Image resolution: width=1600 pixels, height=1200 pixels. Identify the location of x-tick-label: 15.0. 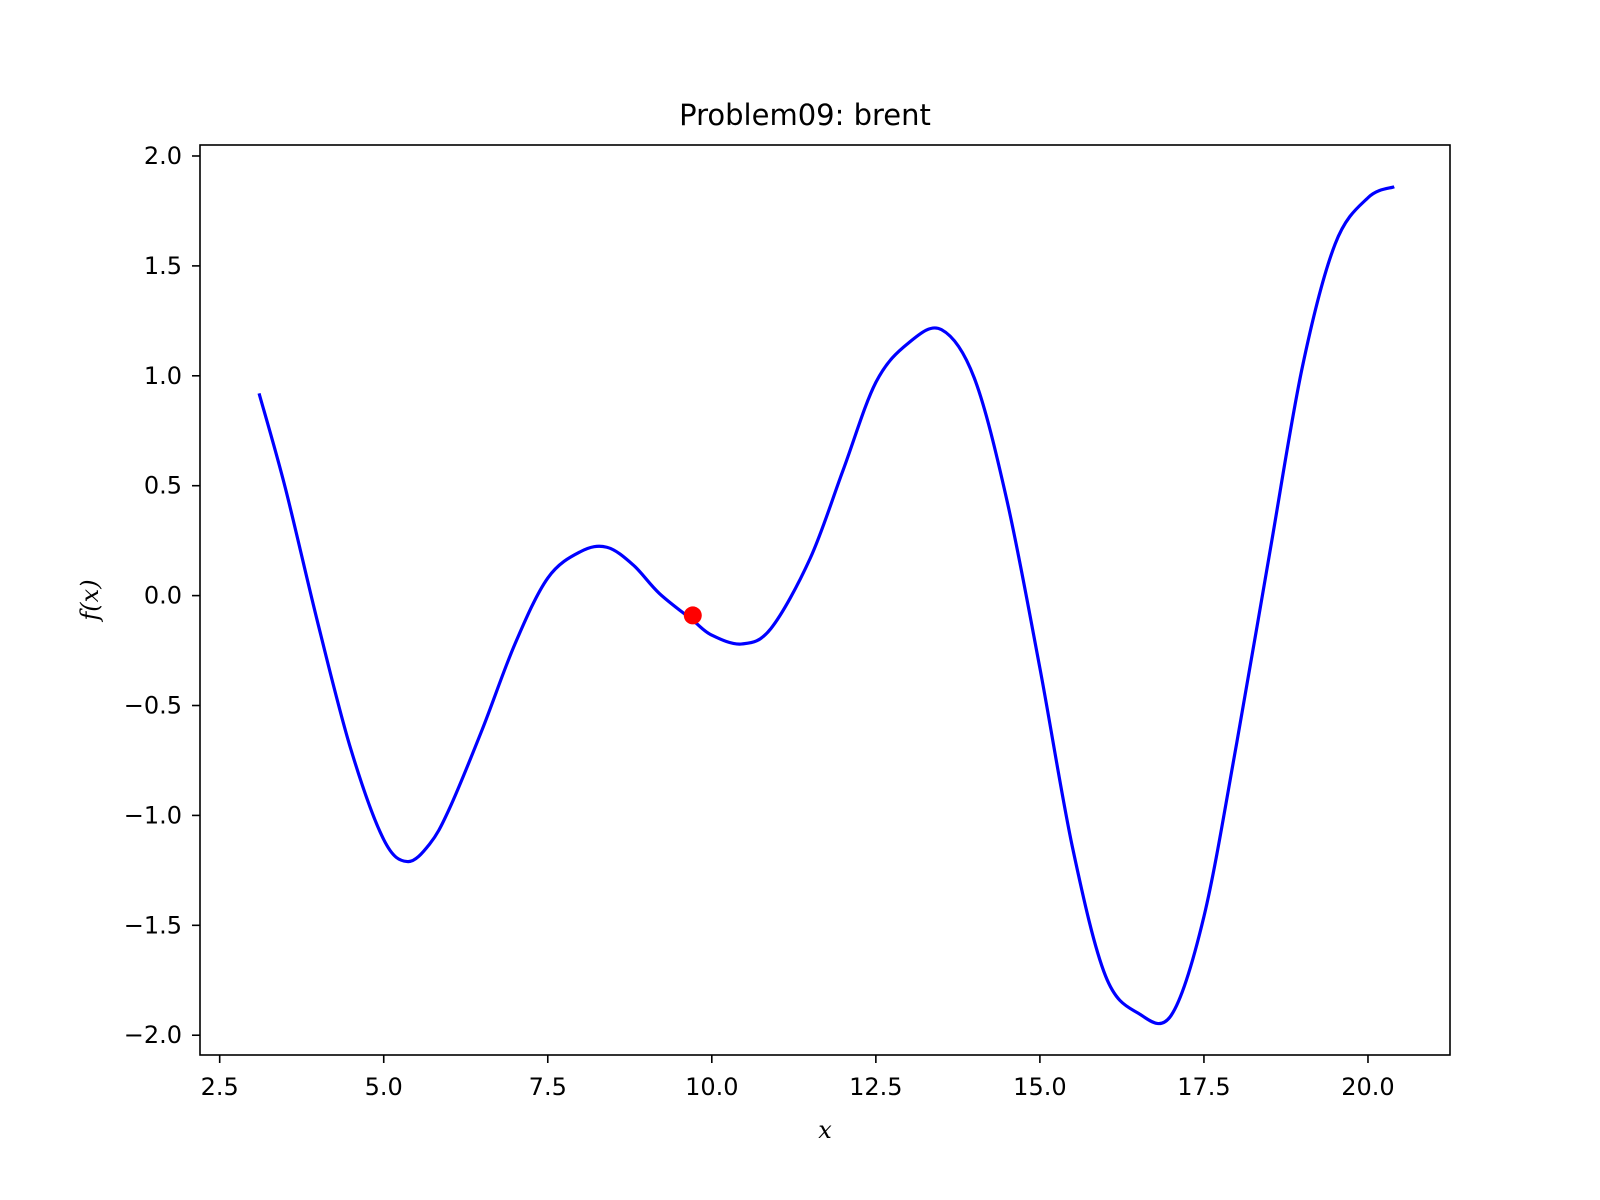
(1039, 1087).